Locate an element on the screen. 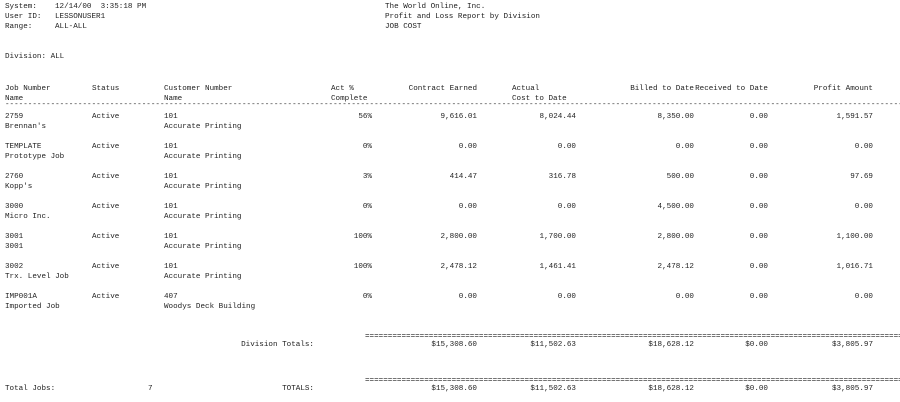  report-title: Profit and Loss Report by Division is located at coordinates (462, 17).